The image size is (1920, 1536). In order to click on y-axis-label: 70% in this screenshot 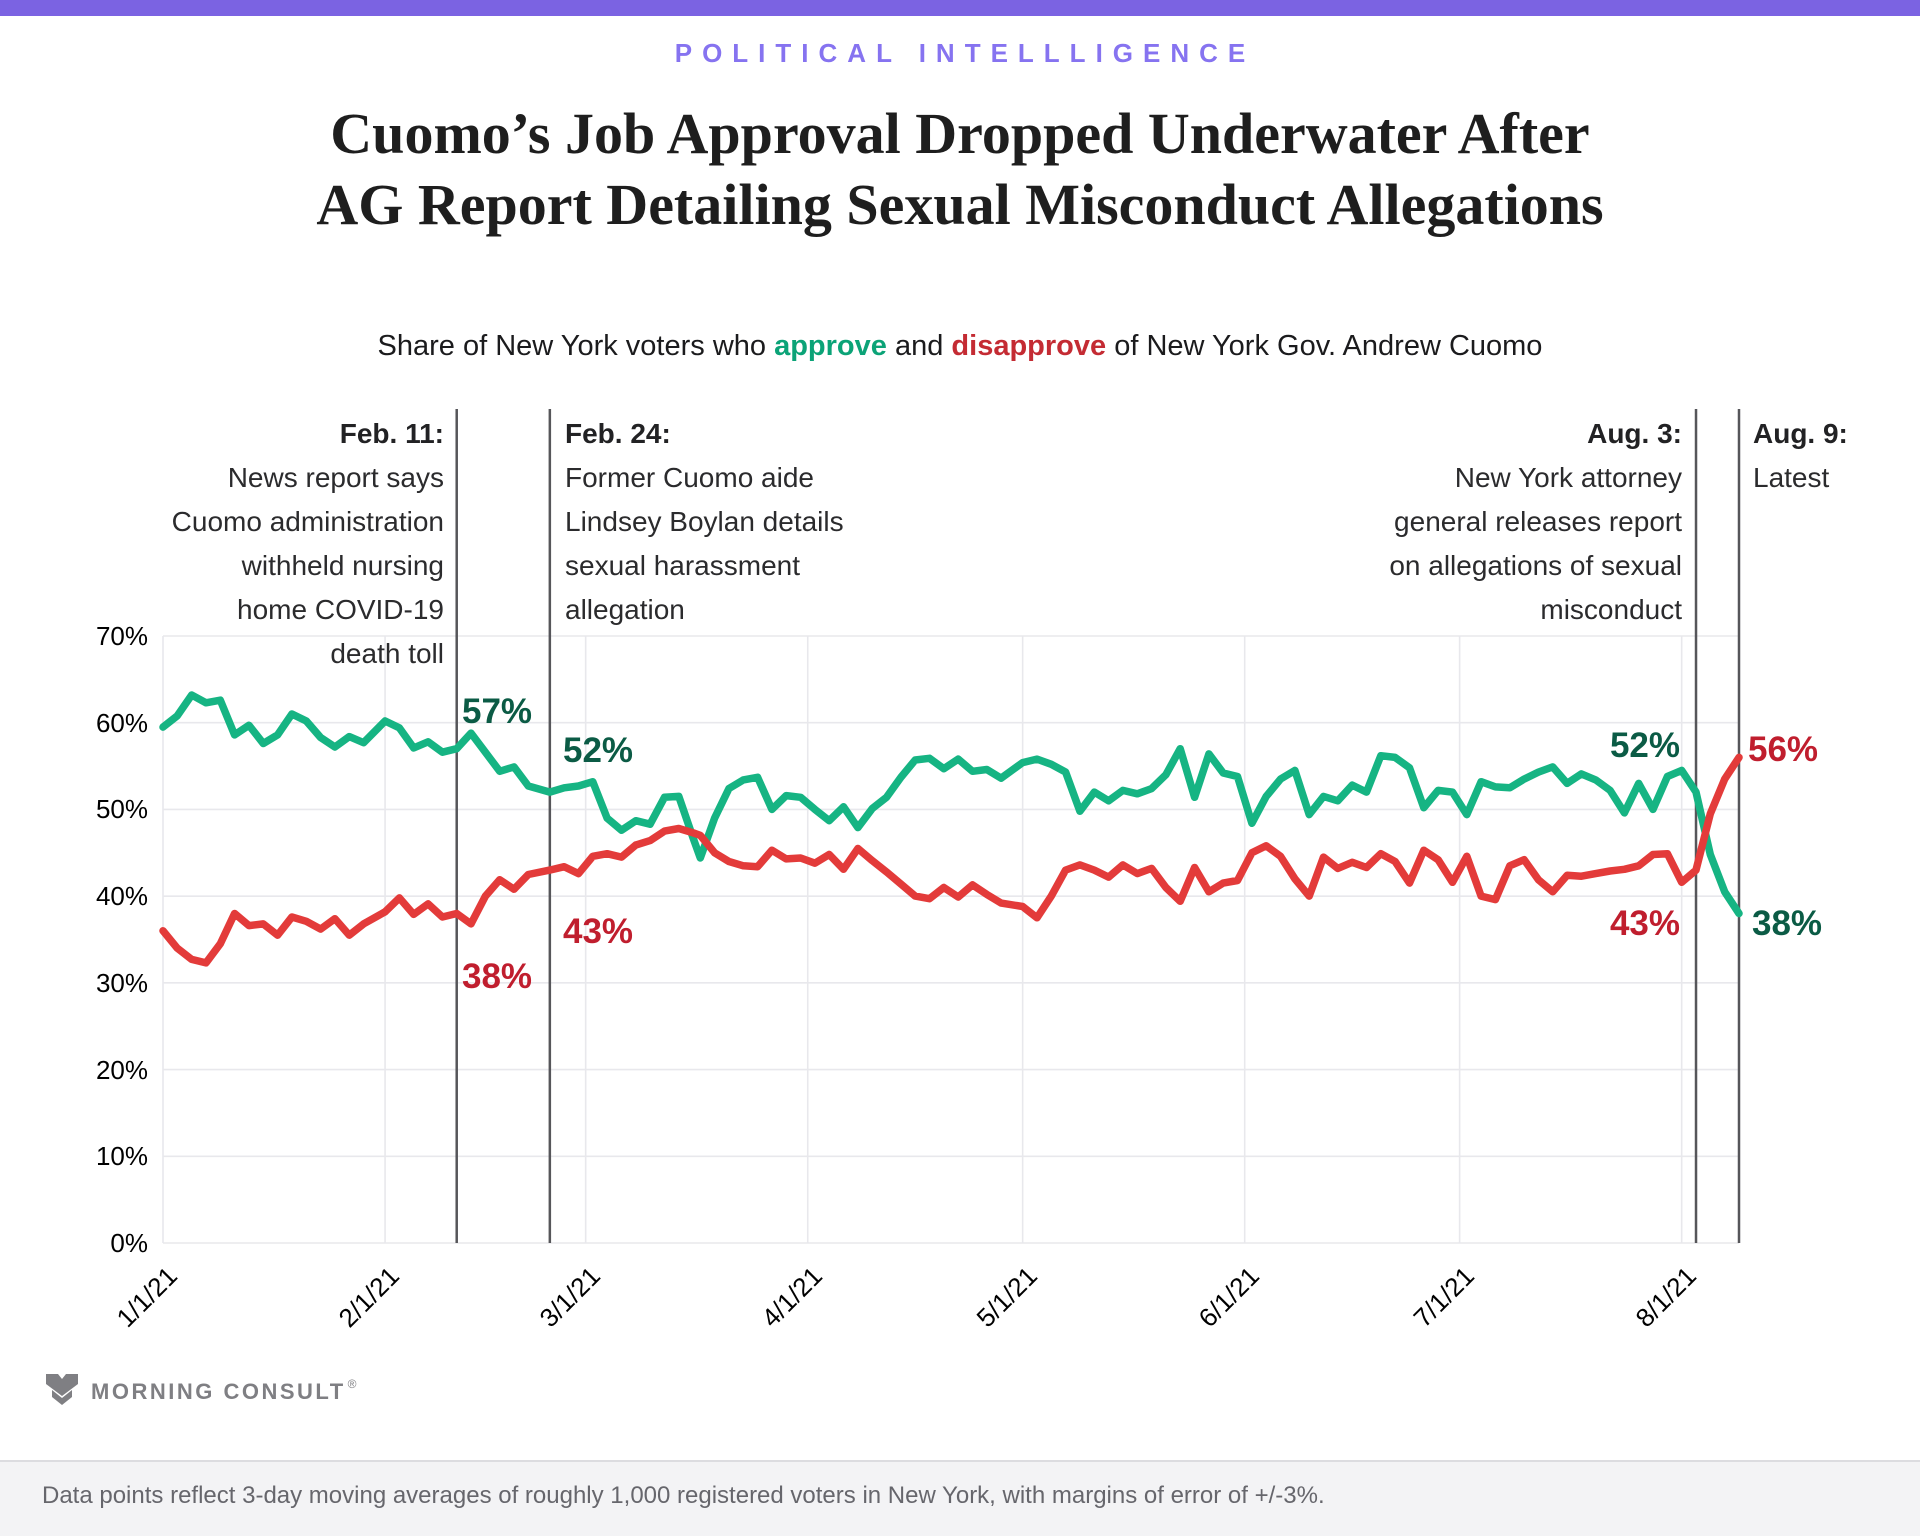, I will do `click(121, 636)`.